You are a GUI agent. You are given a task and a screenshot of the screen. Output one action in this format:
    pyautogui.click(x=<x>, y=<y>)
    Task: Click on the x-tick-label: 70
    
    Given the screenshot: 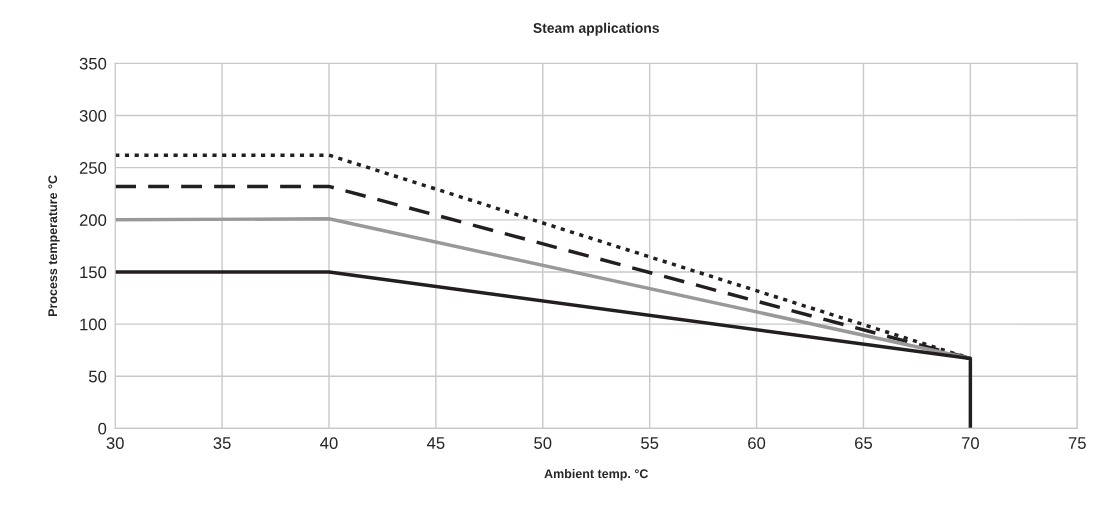 What is the action you would take?
    pyautogui.click(x=970, y=443)
    